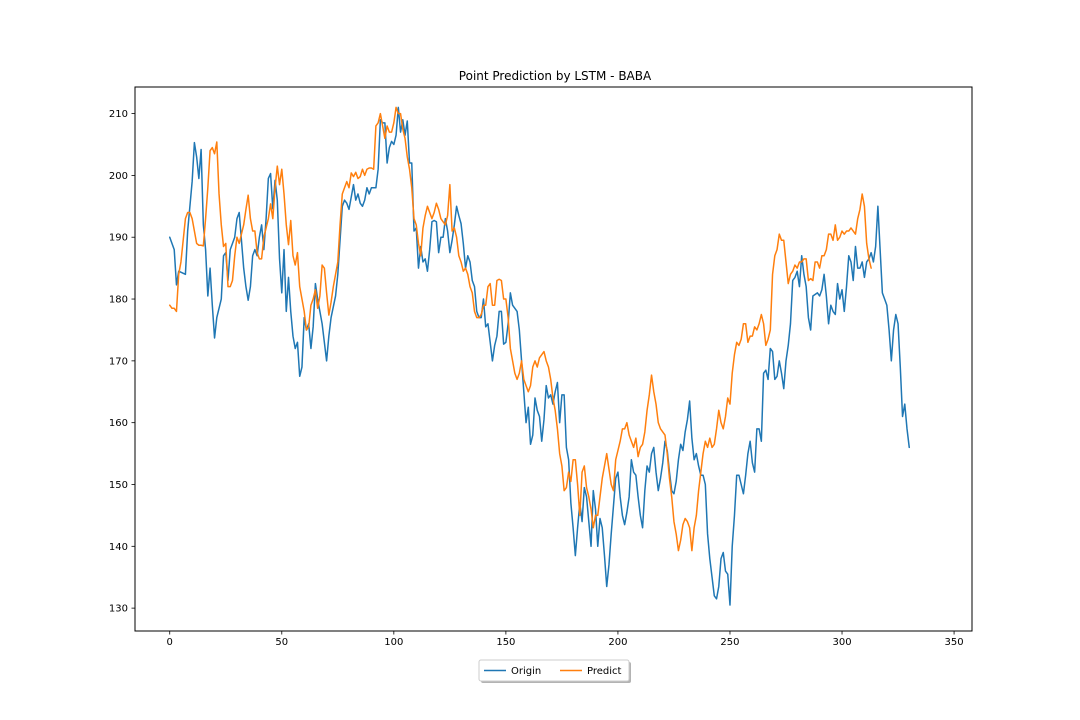  I want to click on y-tick-label: 180, so click(118, 300).